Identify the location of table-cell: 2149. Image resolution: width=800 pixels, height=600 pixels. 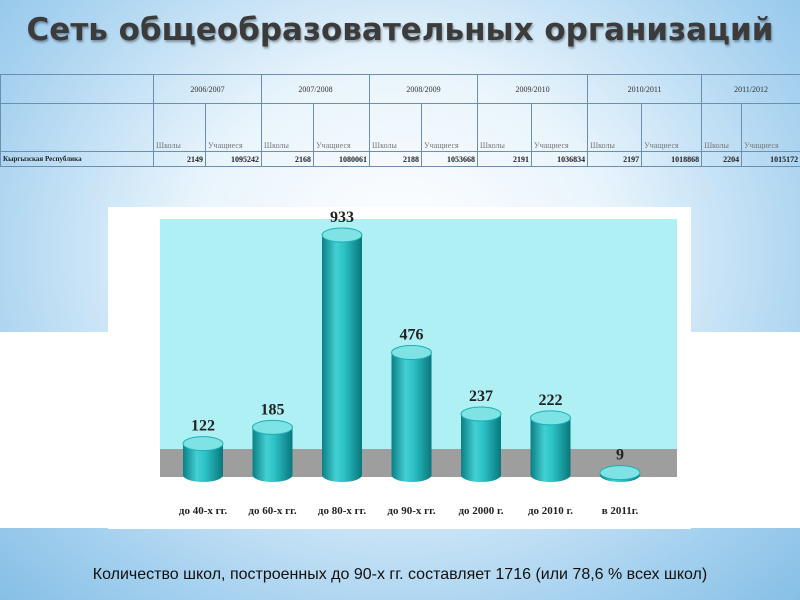
(179, 159).